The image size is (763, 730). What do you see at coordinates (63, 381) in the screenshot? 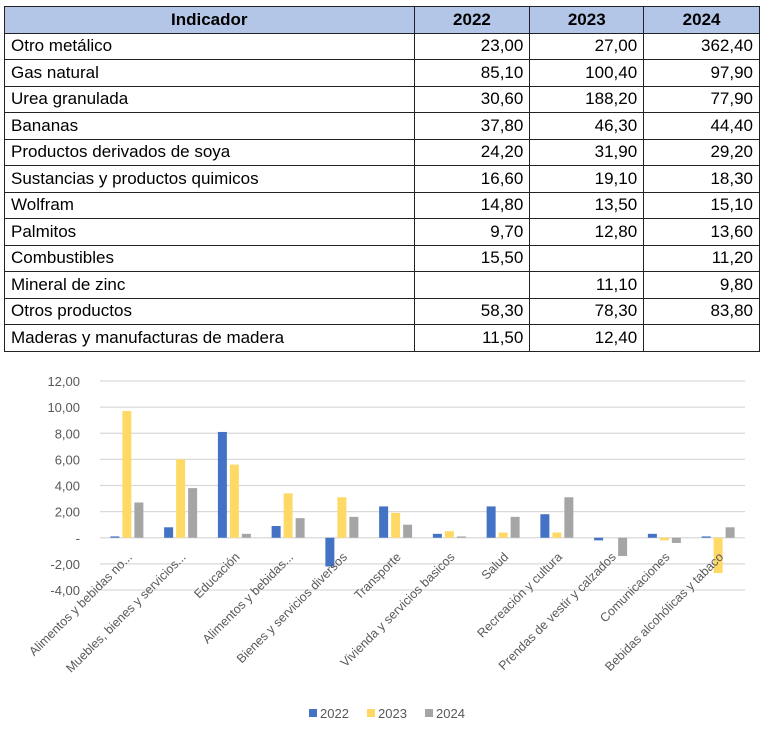
I see `y-tick-label: 12,00` at bounding box center [63, 381].